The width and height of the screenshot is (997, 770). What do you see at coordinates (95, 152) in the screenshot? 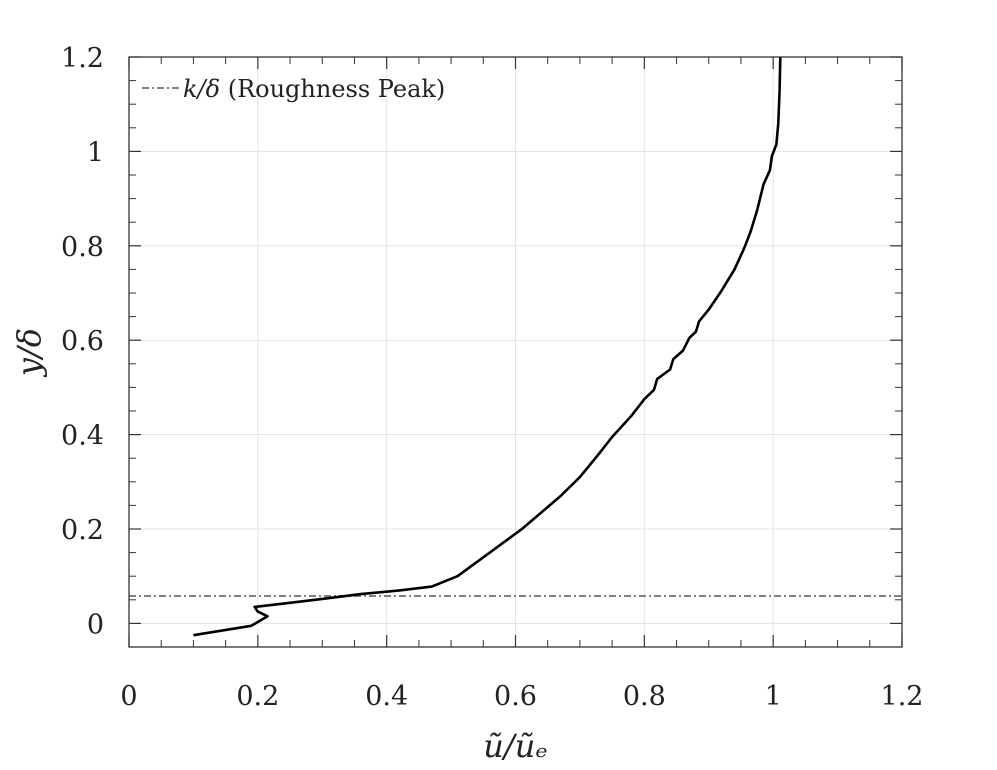
I see `y-tick-label: 1` at bounding box center [95, 152].